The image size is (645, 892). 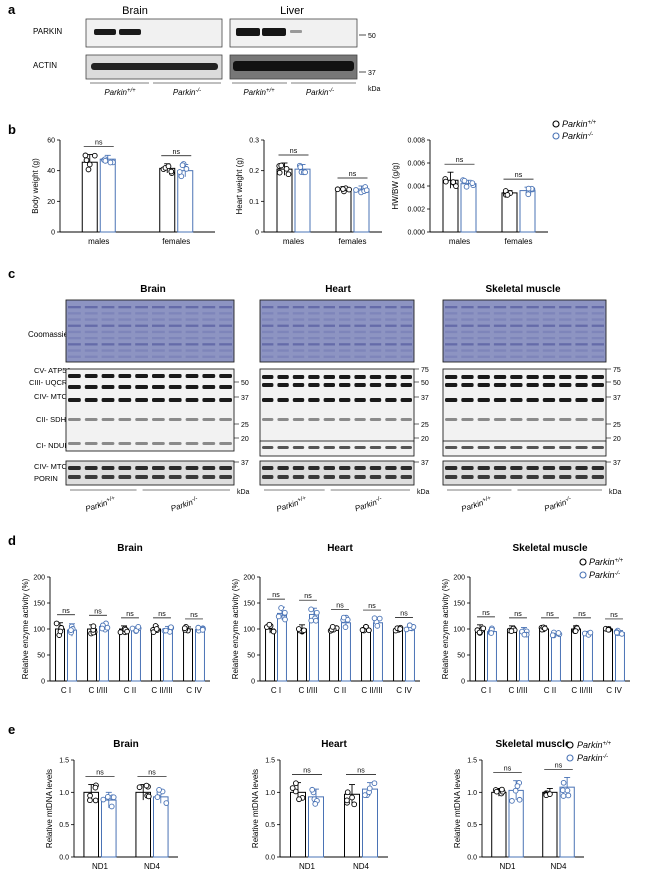 I want to click on chart-title: Heart, so click(x=334, y=744).